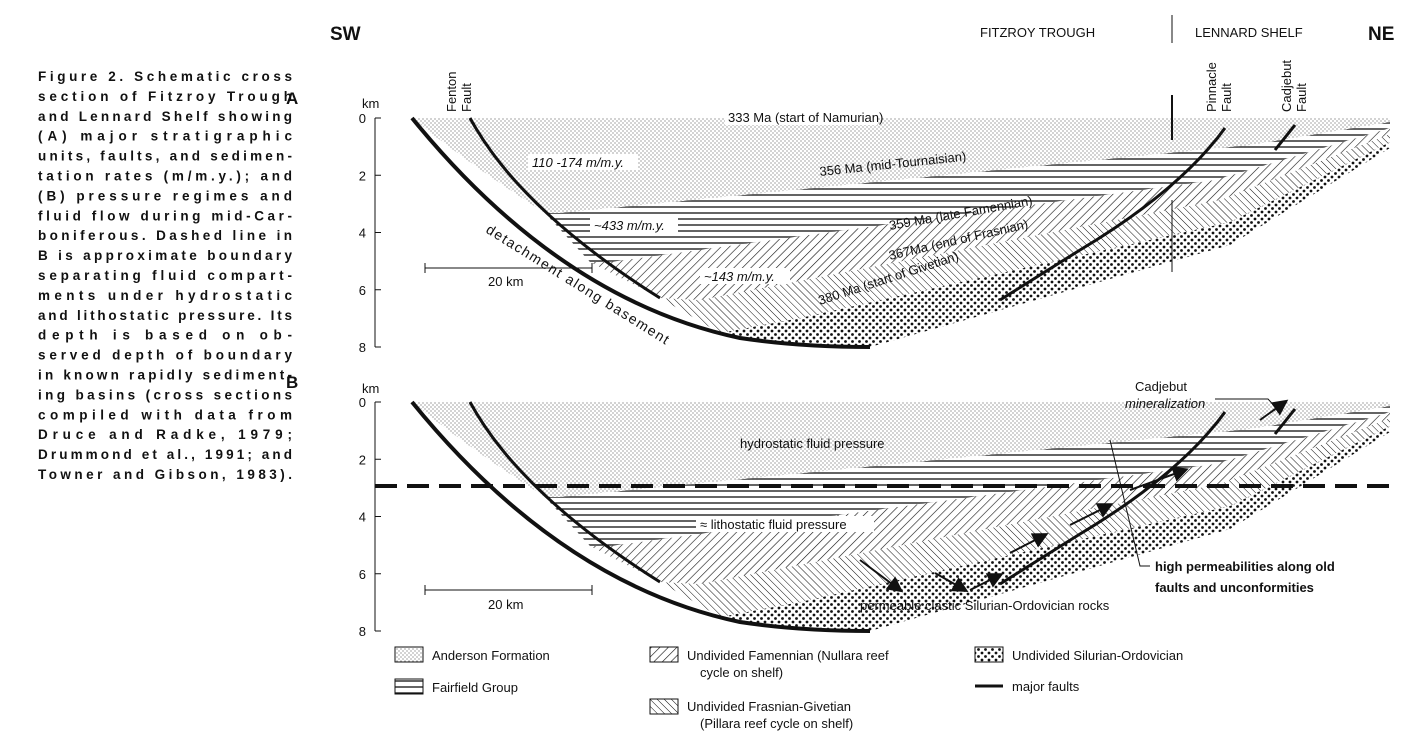 Image resolution: width=1411 pixels, height=740 pixels. What do you see at coordinates (1286, 86) in the screenshot?
I see `fault-label: Cadjebut` at bounding box center [1286, 86].